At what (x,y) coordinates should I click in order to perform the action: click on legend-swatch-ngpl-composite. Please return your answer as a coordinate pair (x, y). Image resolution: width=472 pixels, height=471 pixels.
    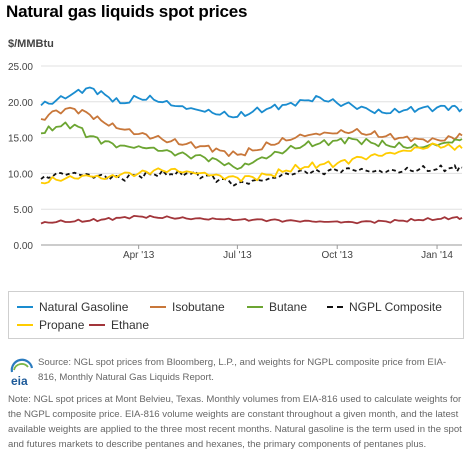
    Looking at the image, I should click on (335, 306).